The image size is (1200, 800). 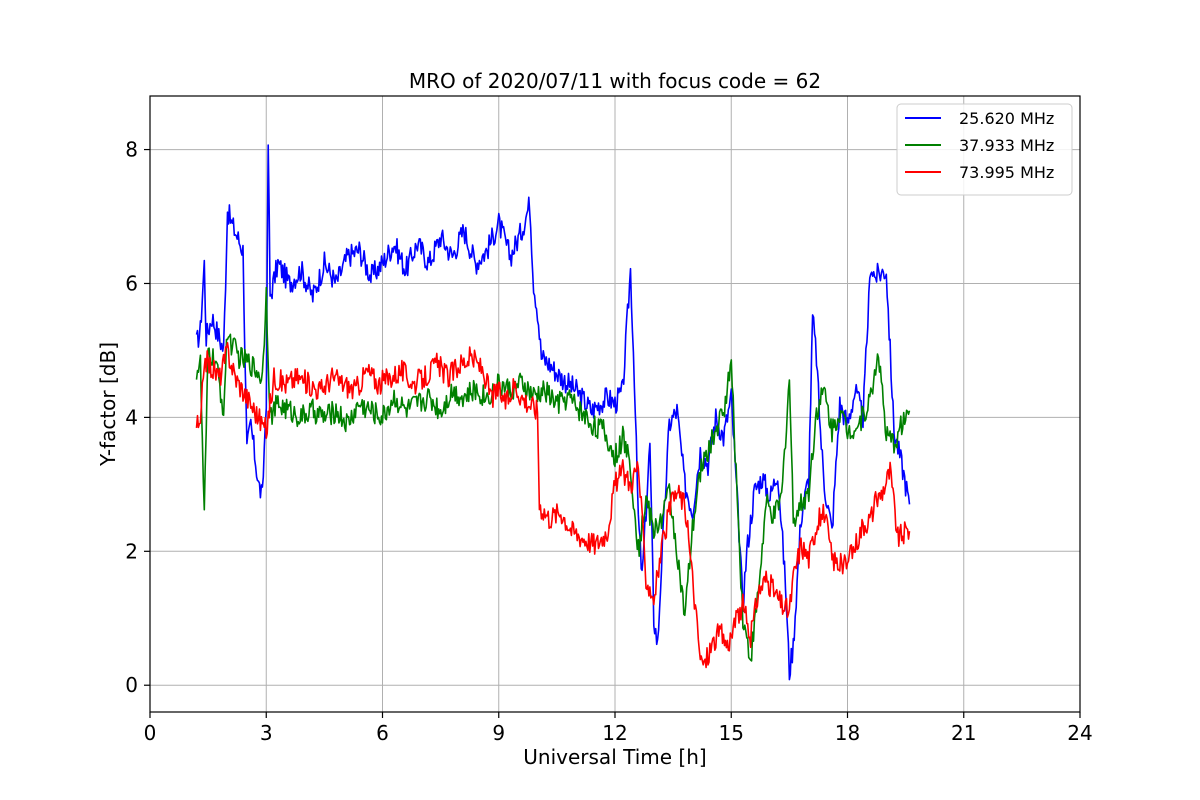 I want to click on y-tick-label: 4, so click(x=131, y=417).